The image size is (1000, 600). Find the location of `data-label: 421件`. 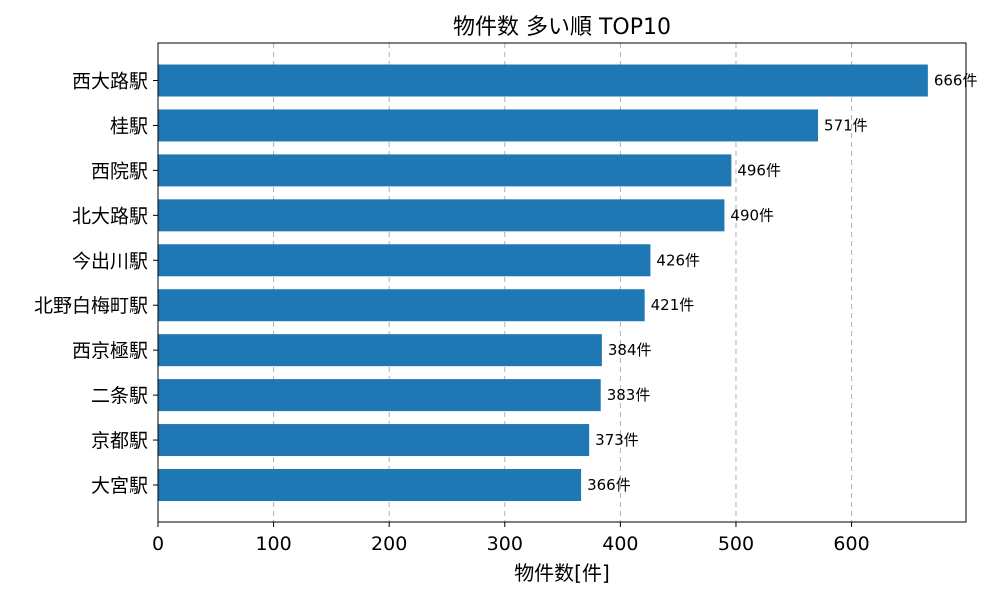

data-label: 421件 is located at coordinates (673, 305).